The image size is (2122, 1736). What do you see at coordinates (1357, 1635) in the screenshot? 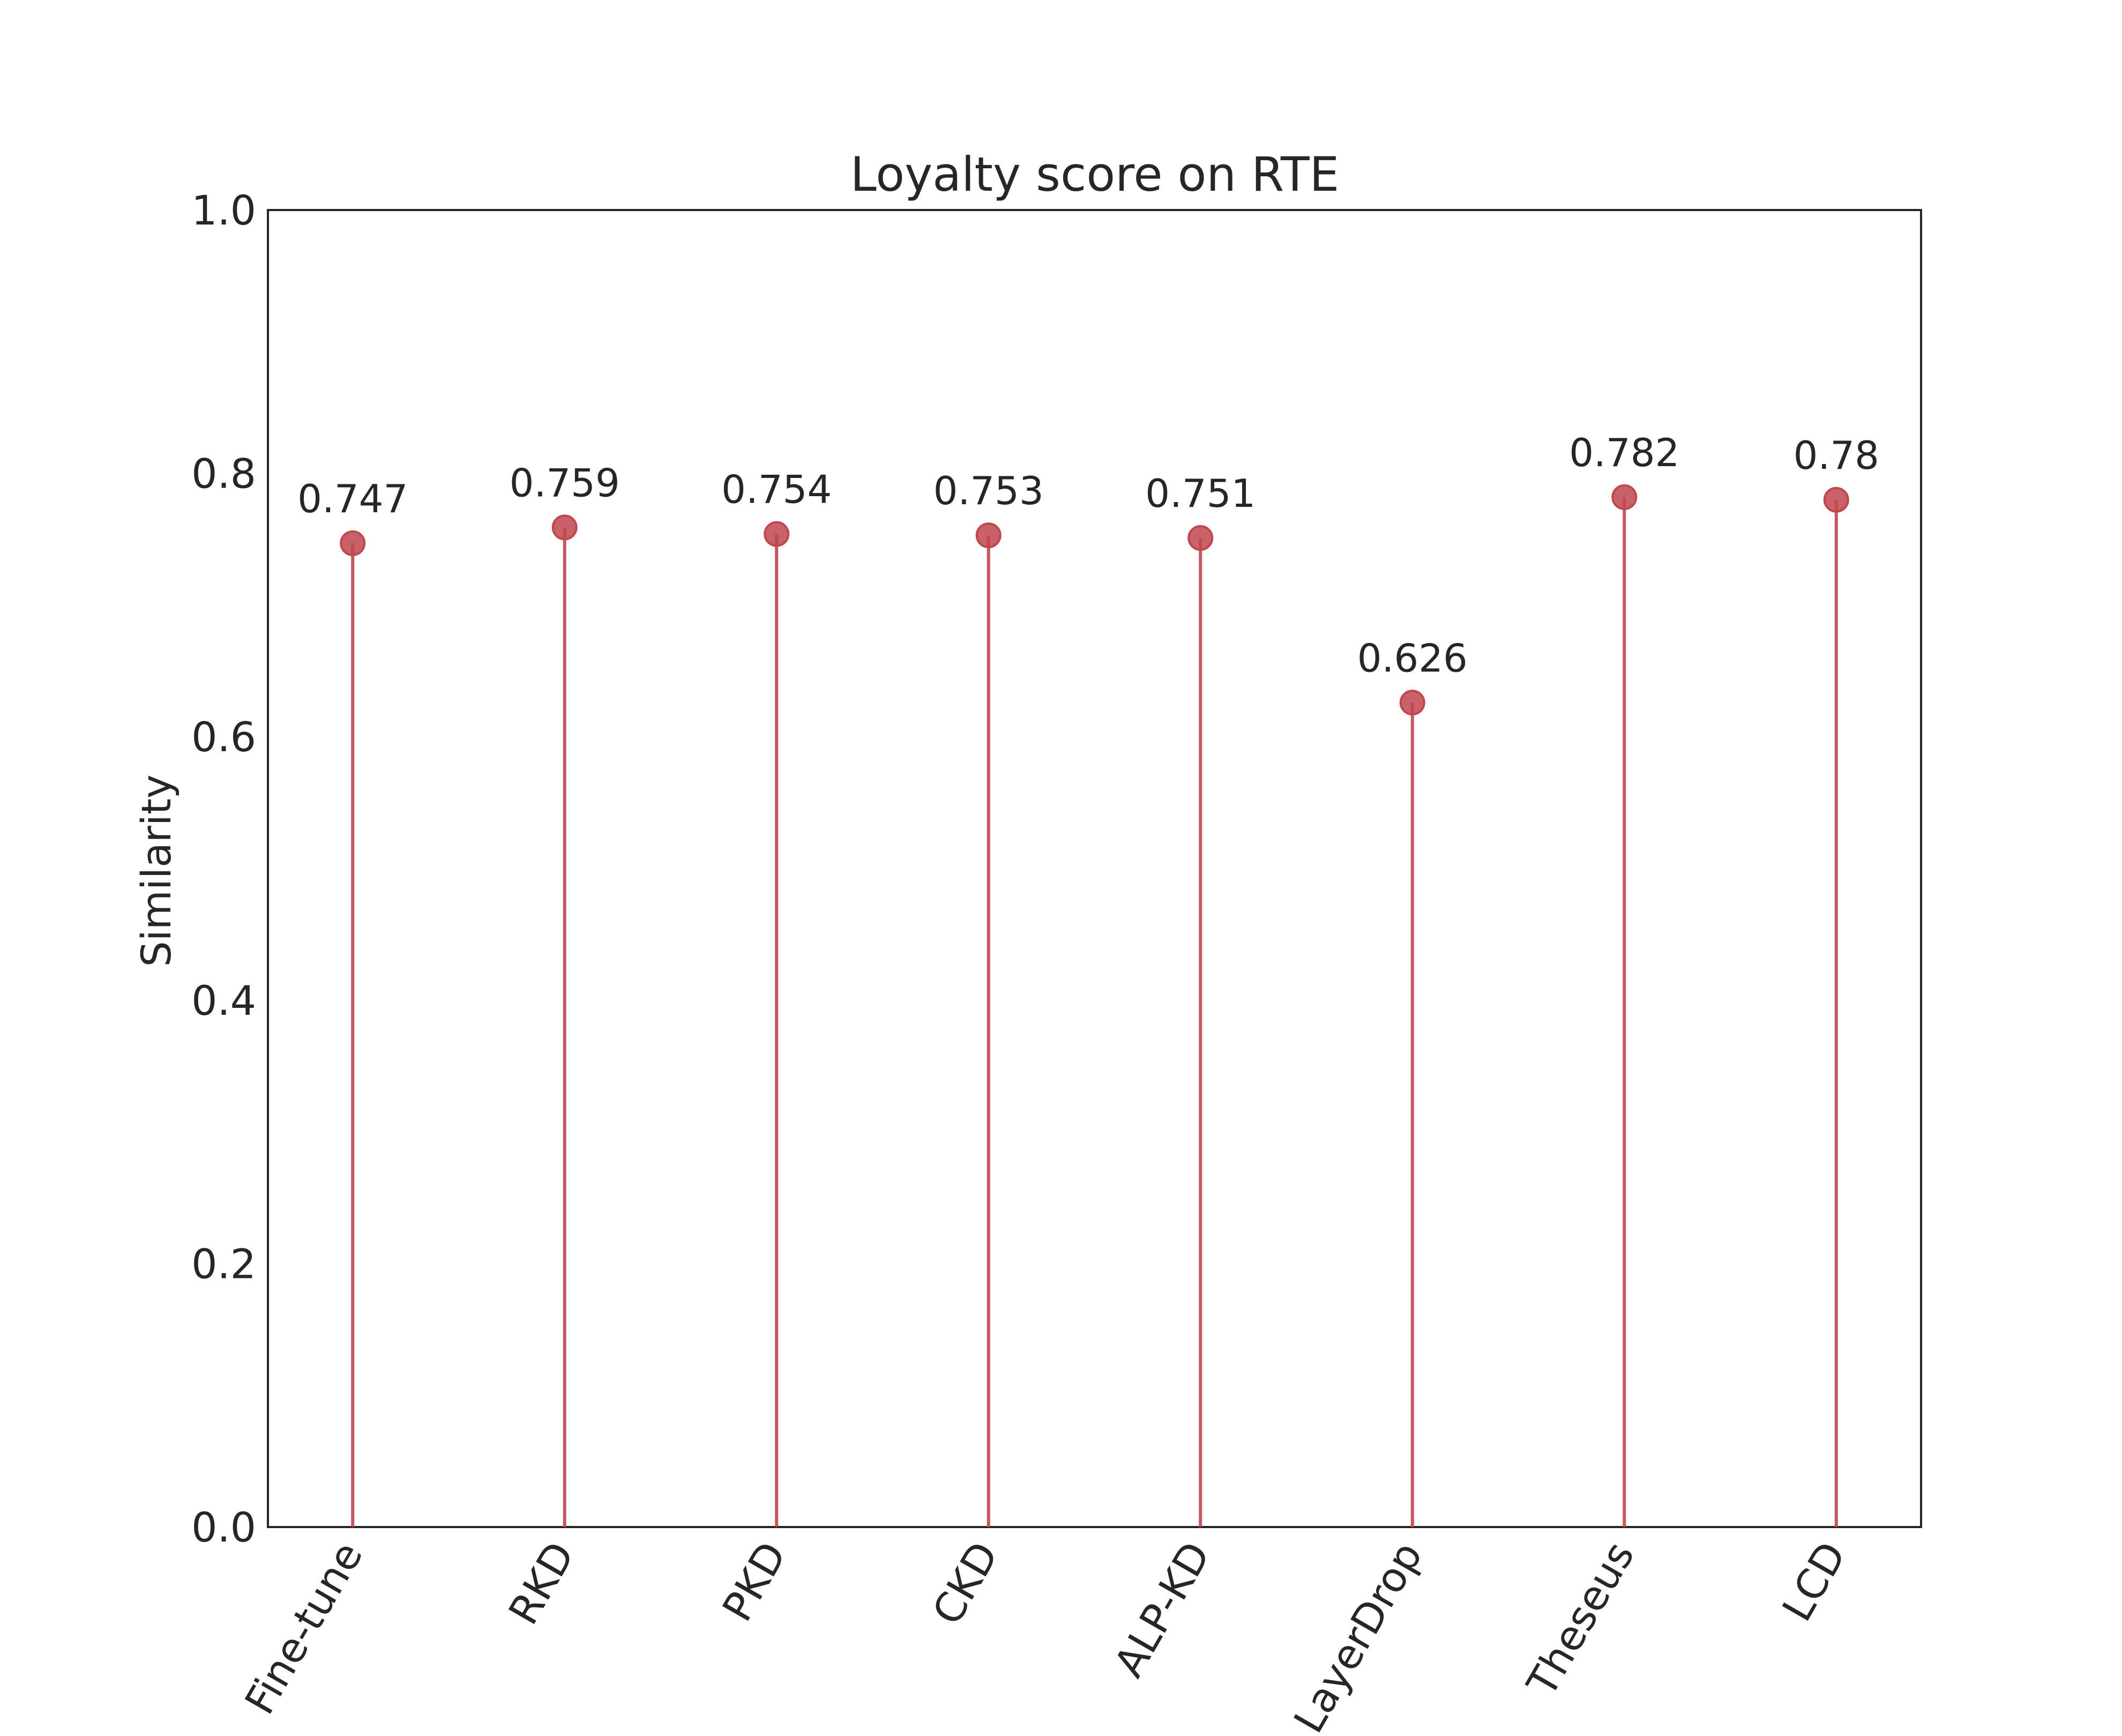
I see `x-tick-label-5: LayerDrop` at bounding box center [1357, 1635].